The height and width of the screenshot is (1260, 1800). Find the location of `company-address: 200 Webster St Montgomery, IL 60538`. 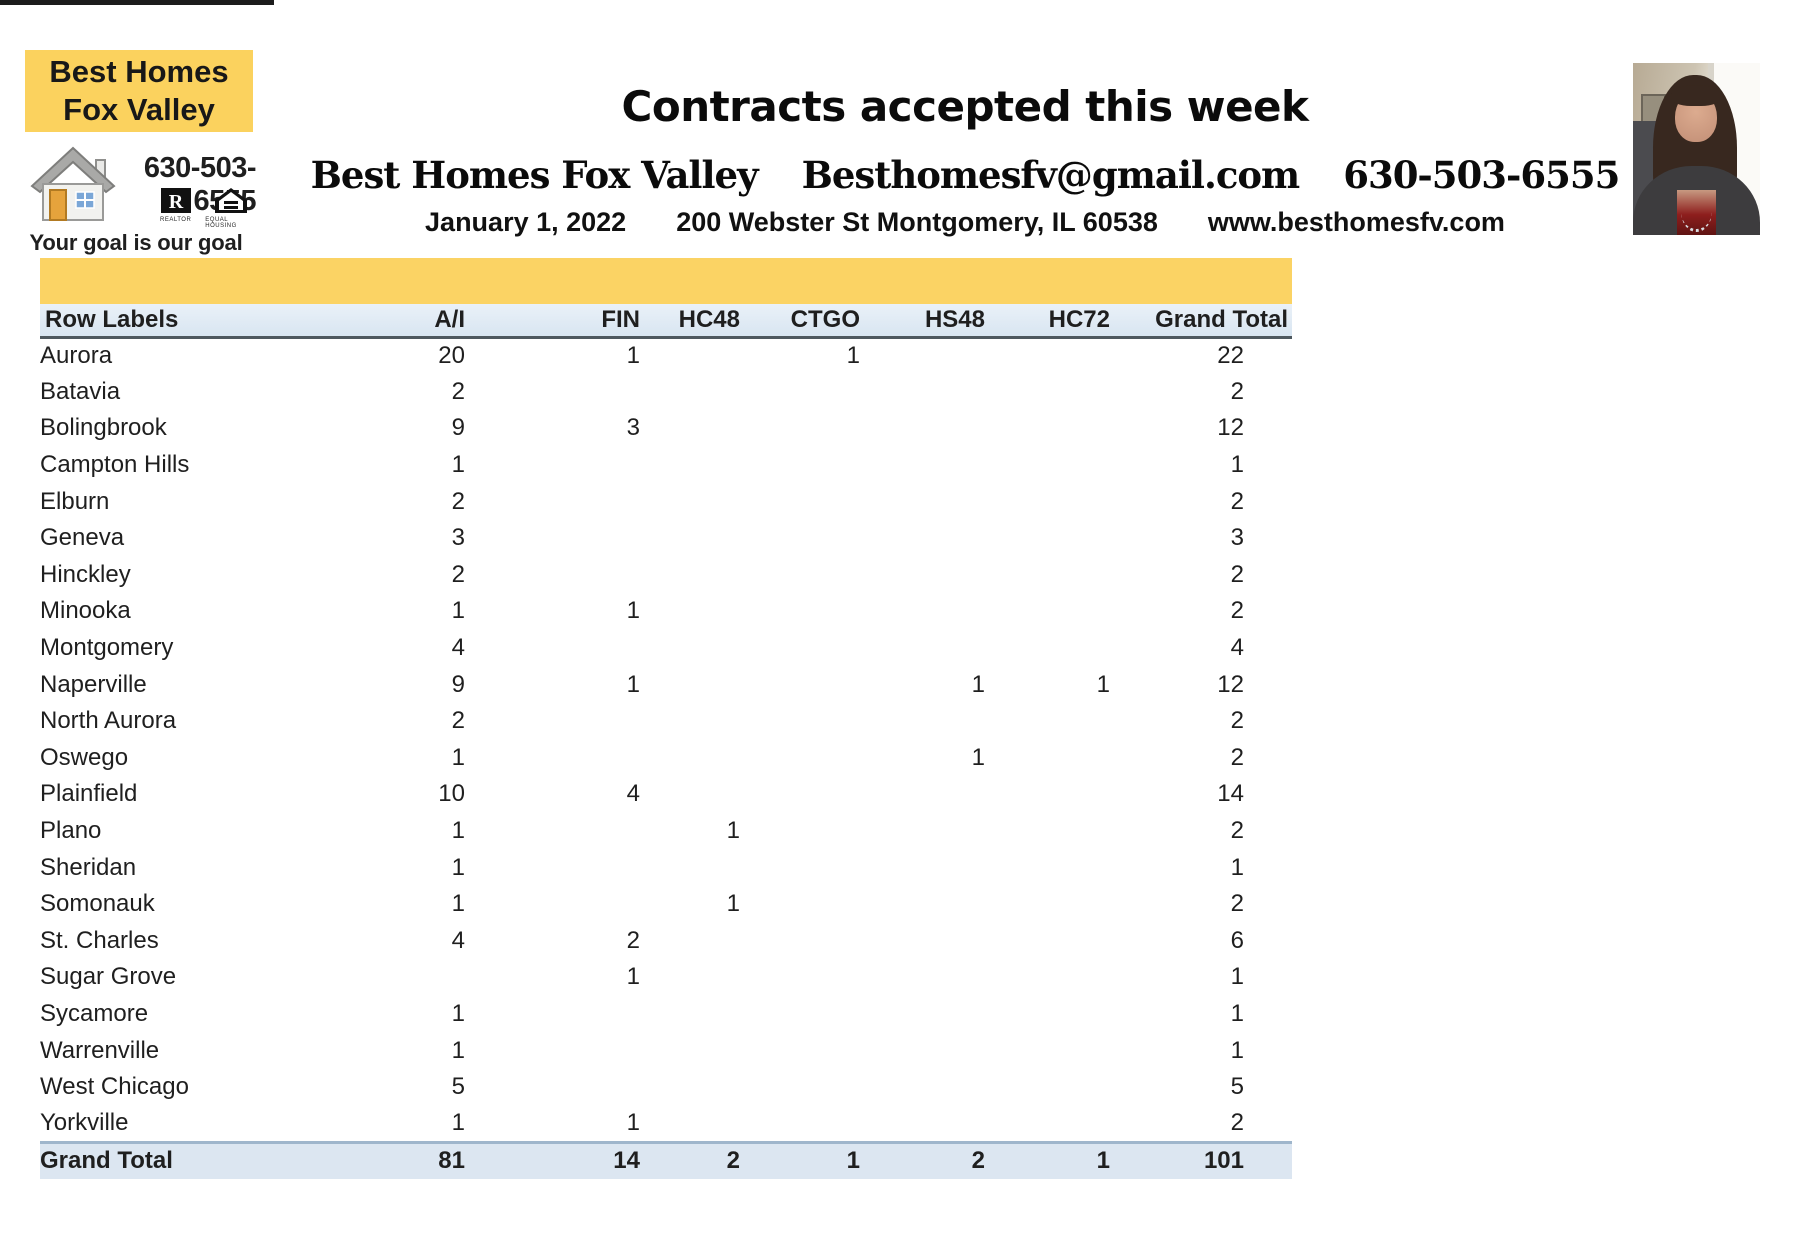

company-address: 200 Webster St Montgomery, IL 60538 is located at coordinates (917, 222).